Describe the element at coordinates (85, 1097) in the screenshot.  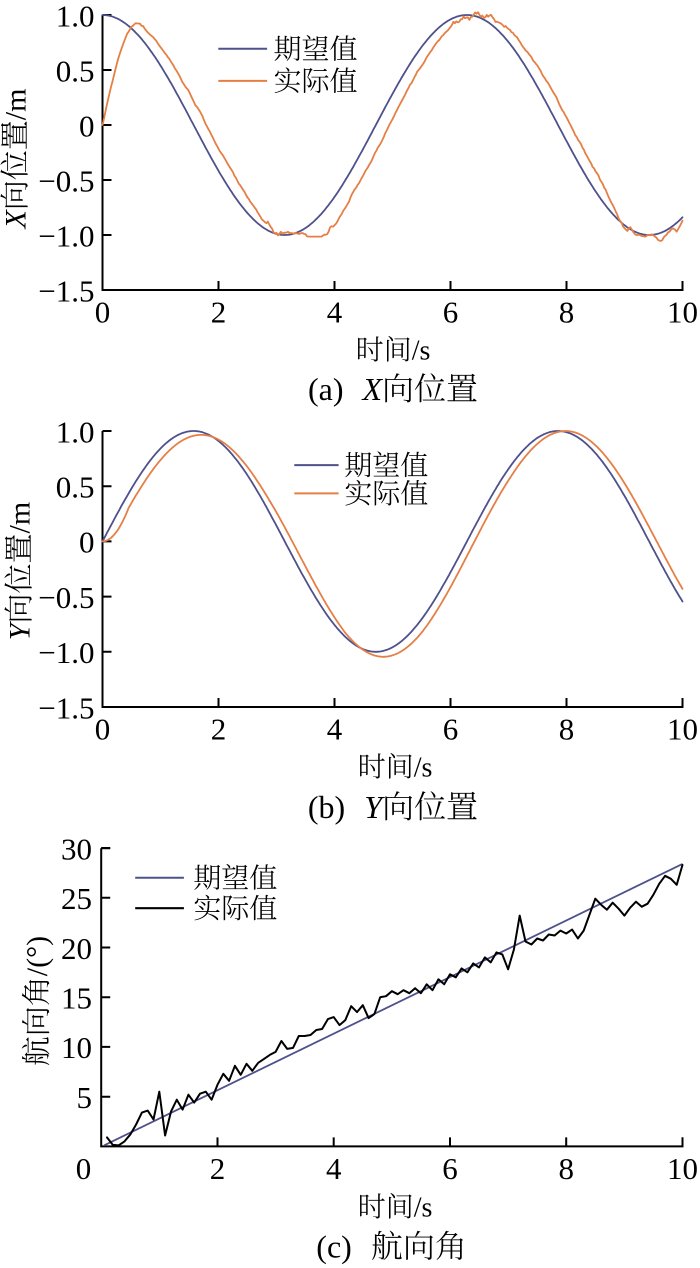
I see `svg-text: 5` at that location.